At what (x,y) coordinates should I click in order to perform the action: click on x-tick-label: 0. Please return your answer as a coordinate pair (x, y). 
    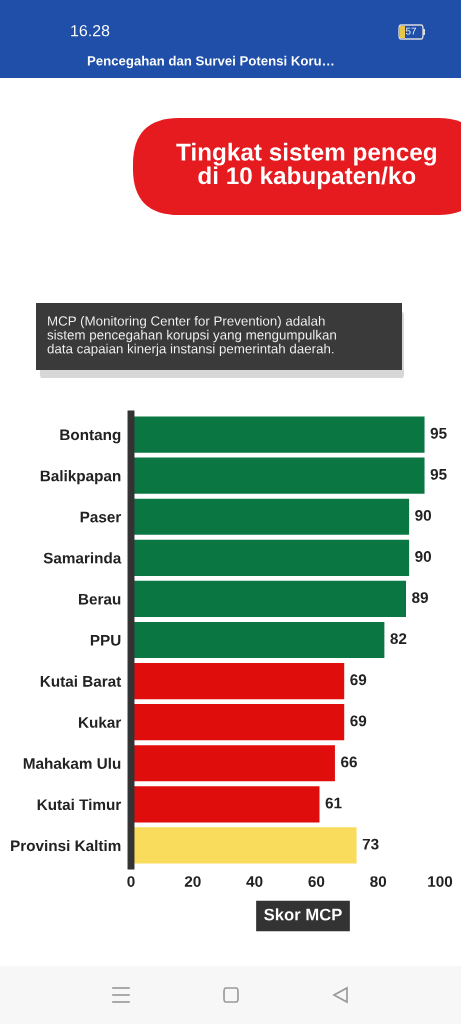
    Looking at the image, I should click on (131, 881).